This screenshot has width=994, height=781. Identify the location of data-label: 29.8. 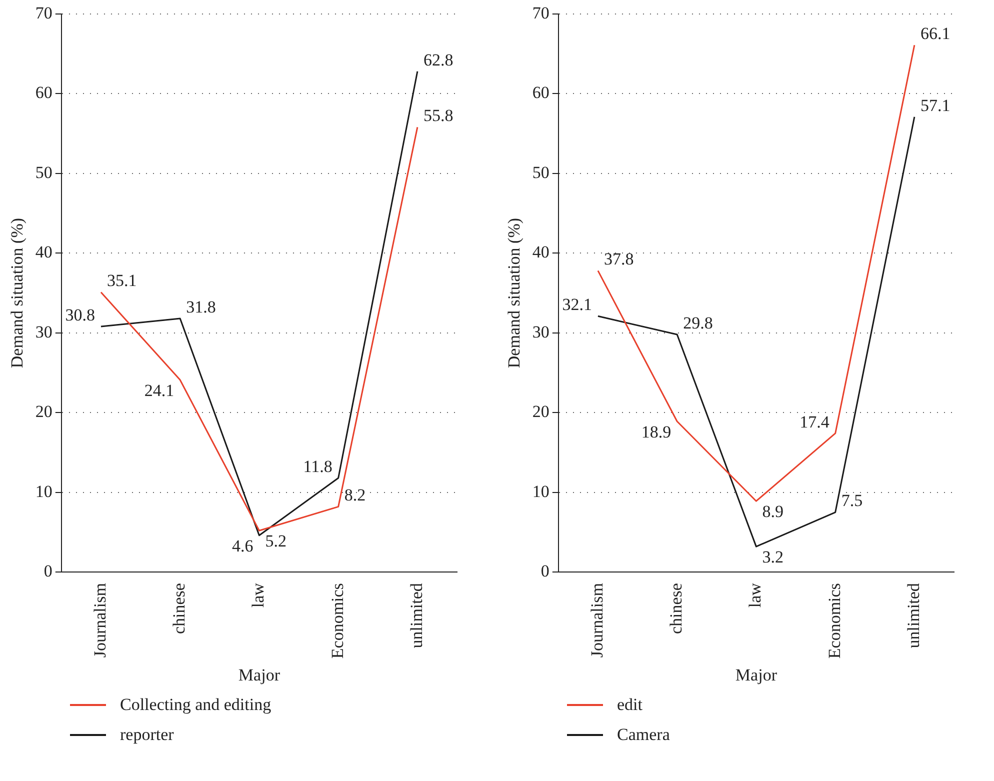
(698, 322).